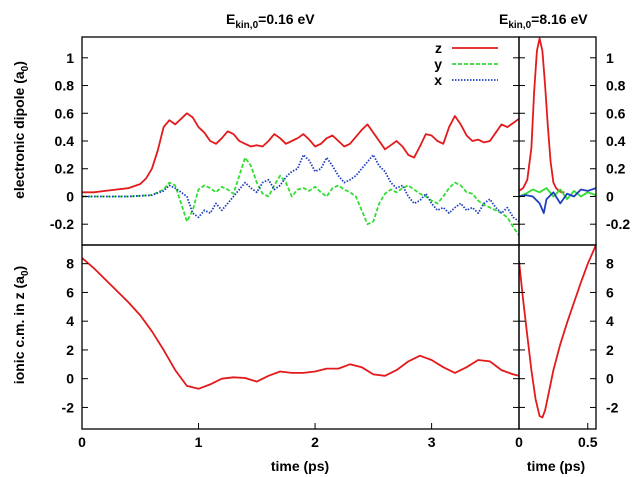 This screenshot has width=638, height=477. What do you see at coordinates (543, 21) in the screenshot?
I see `title-right: Ekin,0=8.16 eV` at bounding box center [543, 21].